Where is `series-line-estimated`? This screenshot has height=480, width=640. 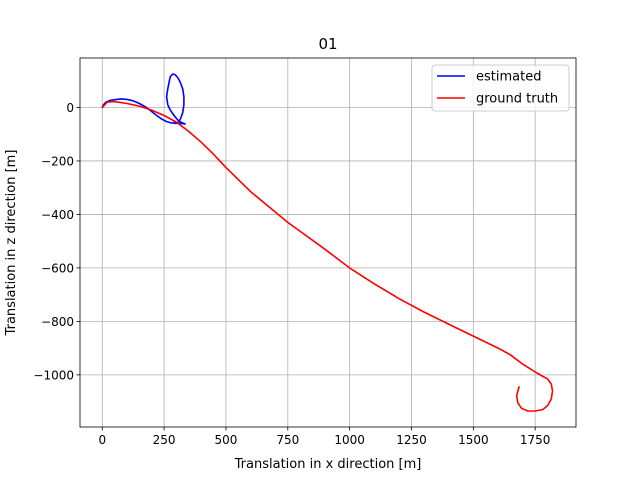 series-line-estimated is located at coordinates (143, 99).